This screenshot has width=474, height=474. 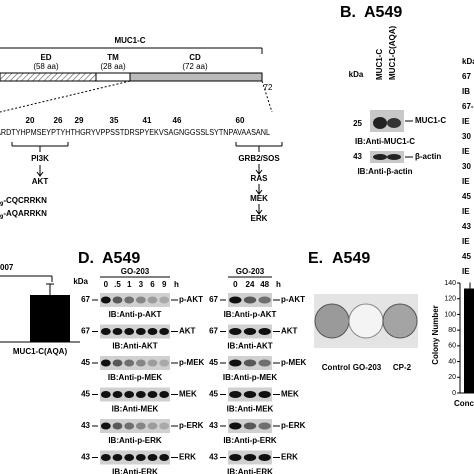 What do you see at coordinates (40, 351) in the screenshot?
I see `bar-label: MUC1-C(AQA)` at bounding box center [40, 351].